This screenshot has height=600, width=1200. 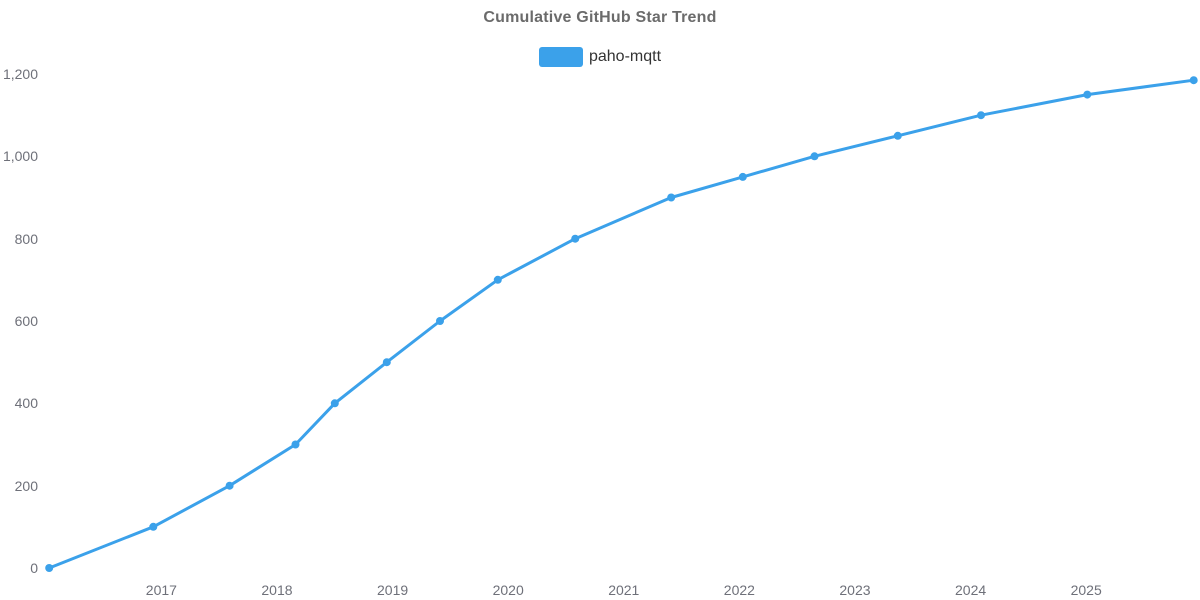 I want to click on x-tick-label: 2022, so click(x=739, y=590).